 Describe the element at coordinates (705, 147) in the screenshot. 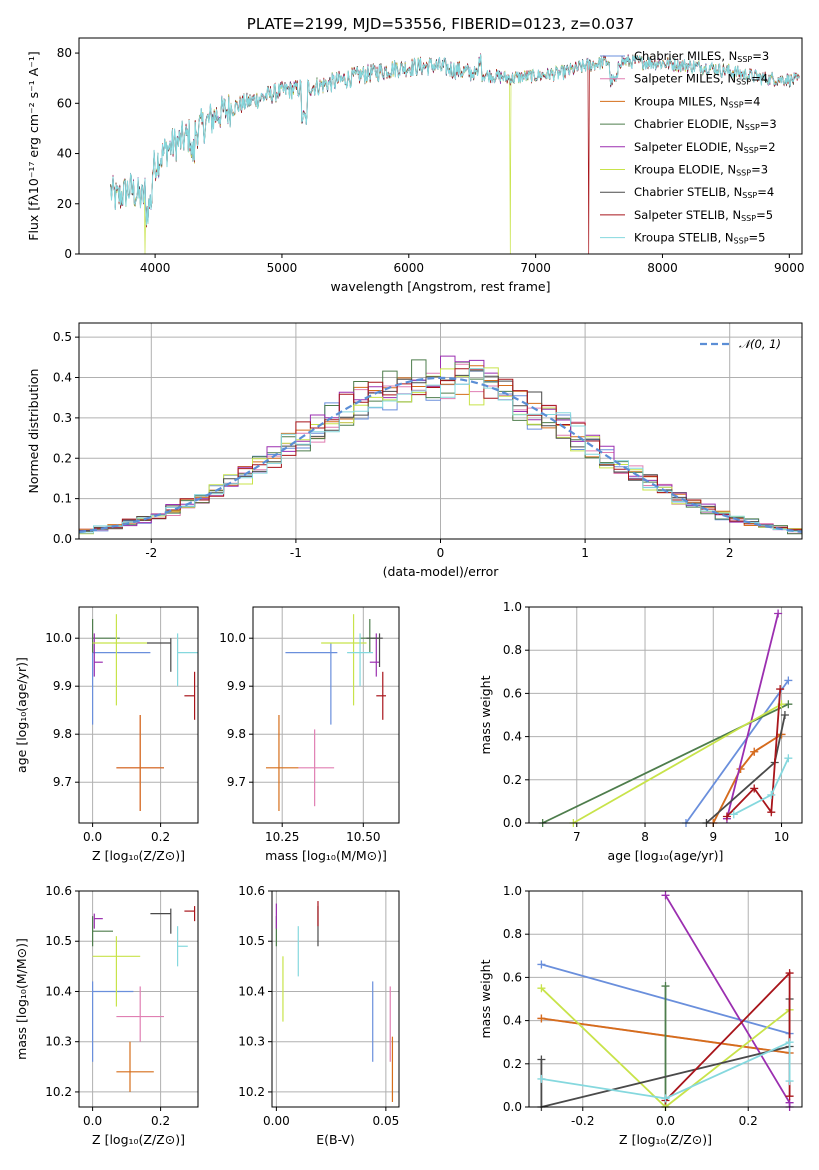

I see `legend-label-salpeter-elodie: Salpeter ELODIE, NSSP=2` at that location.